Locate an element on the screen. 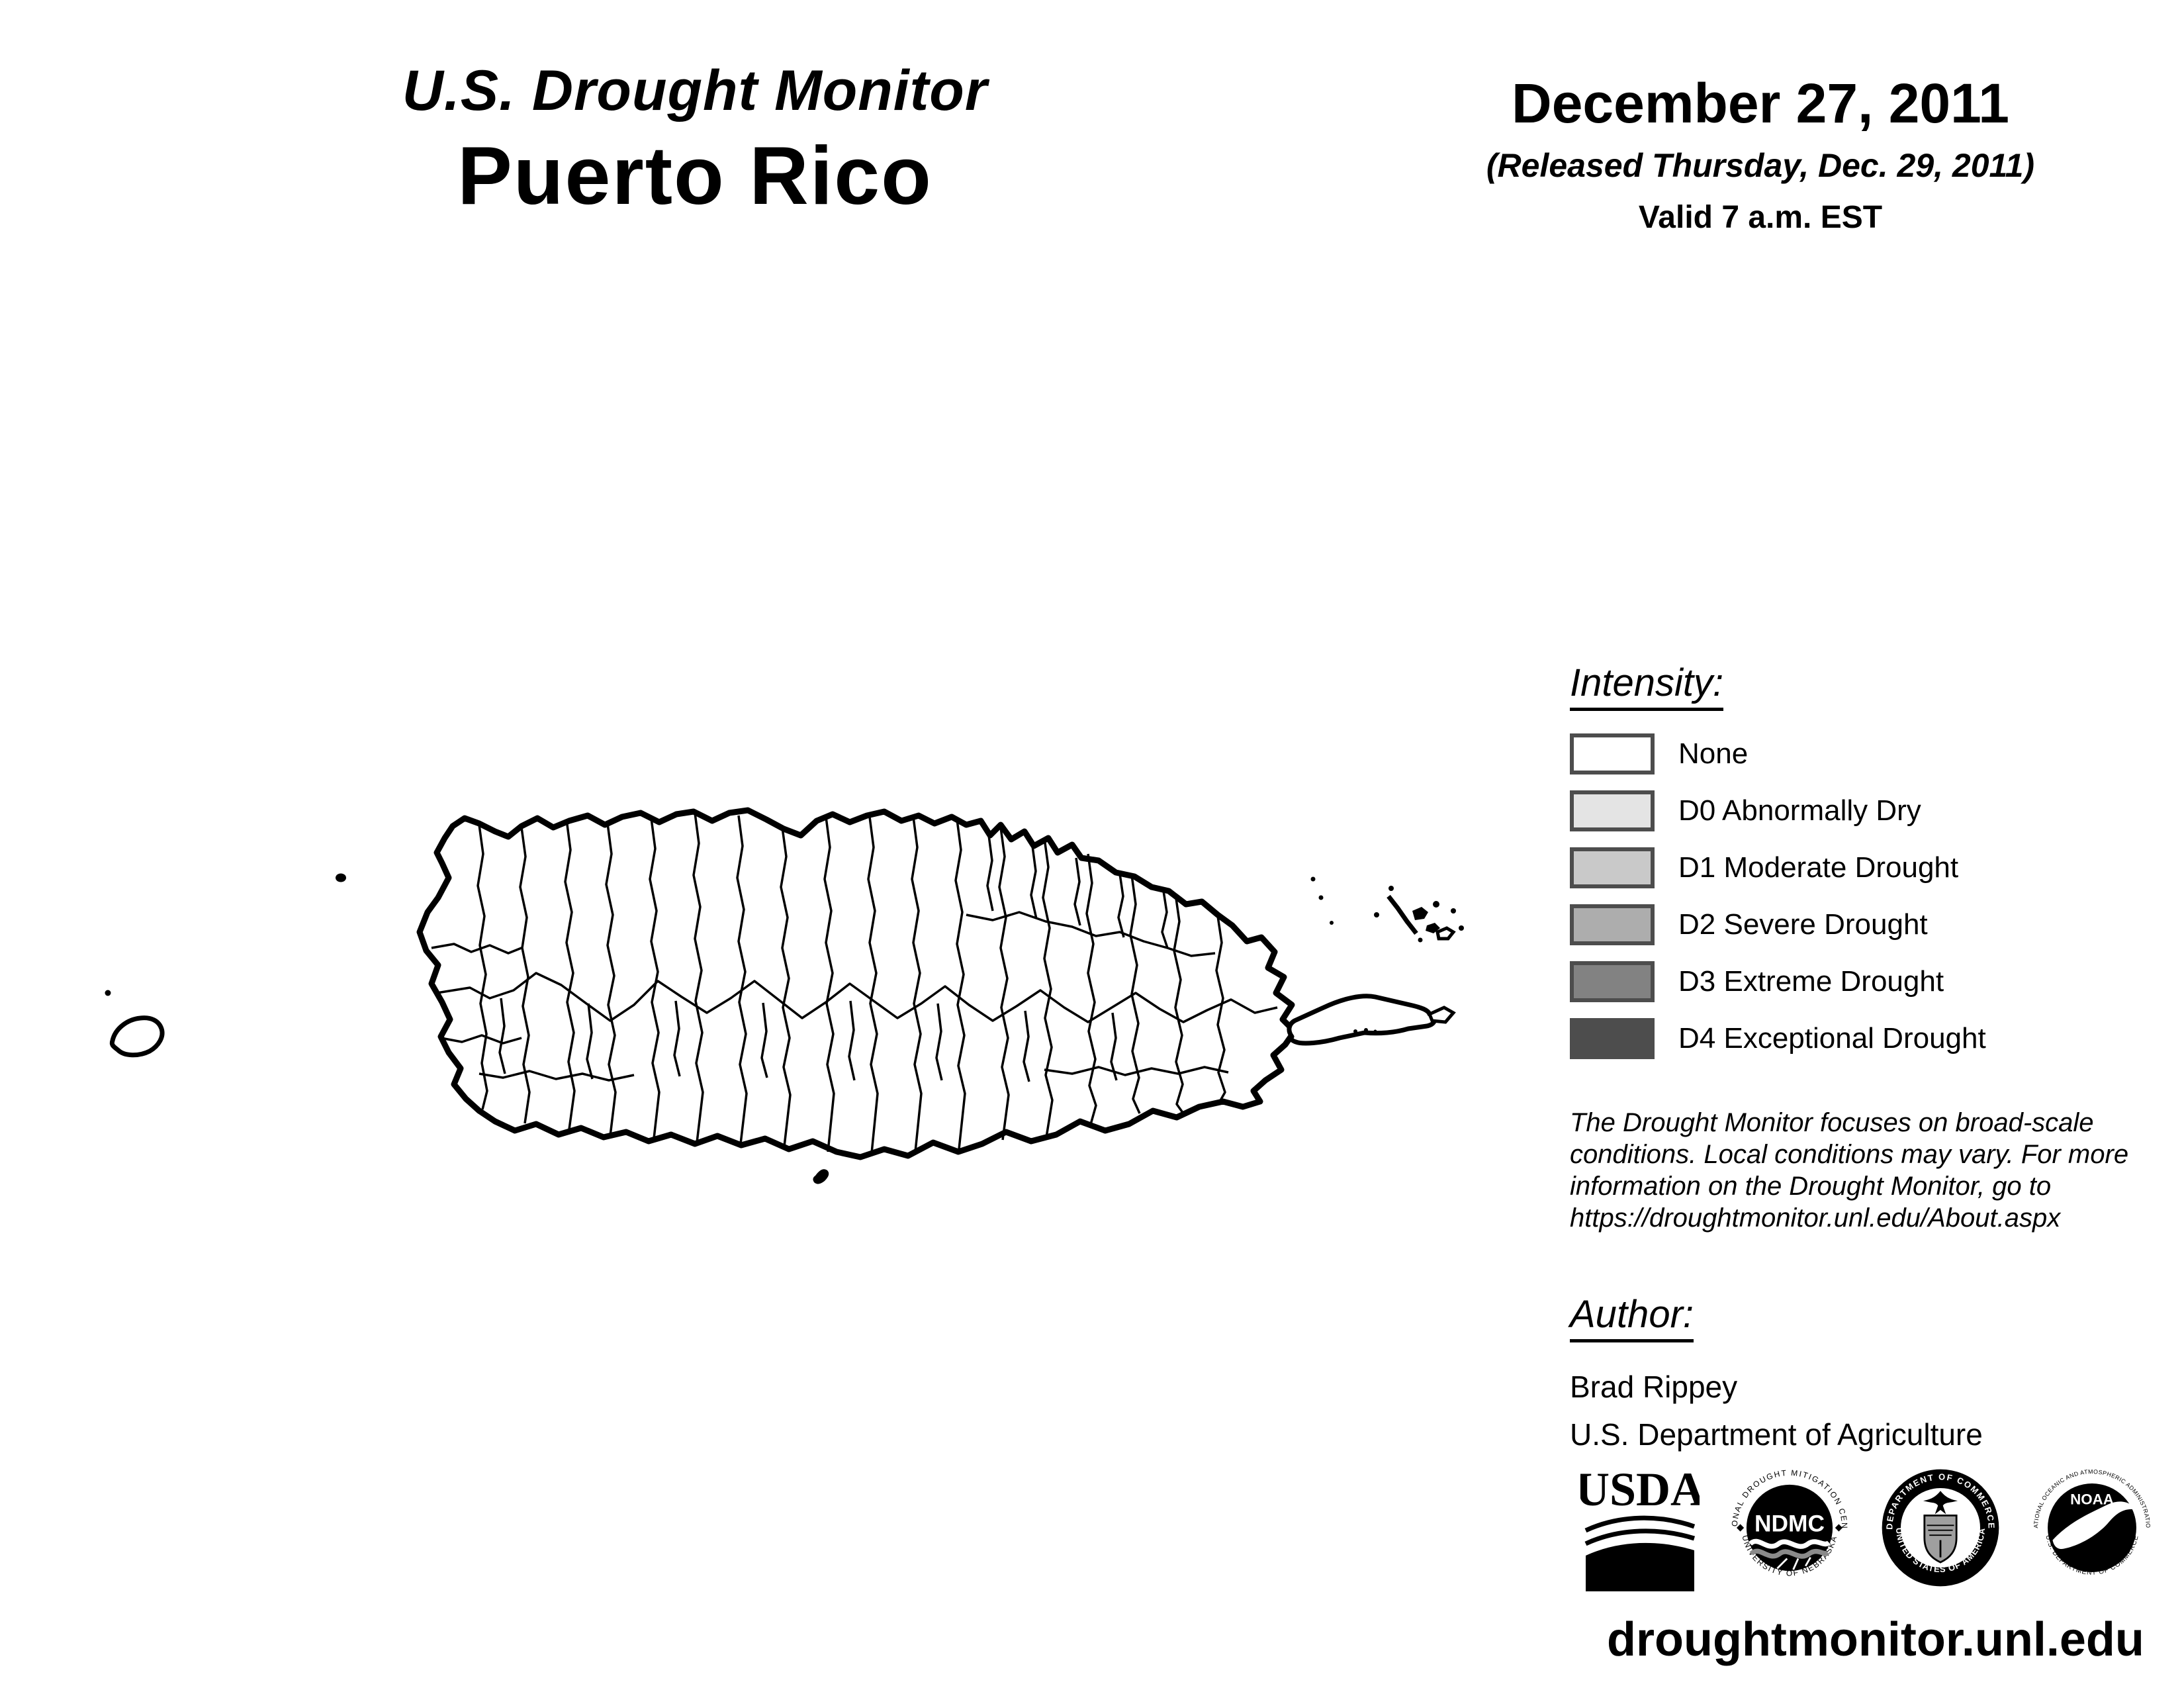  map-svg is located at coordinates (785, 995).